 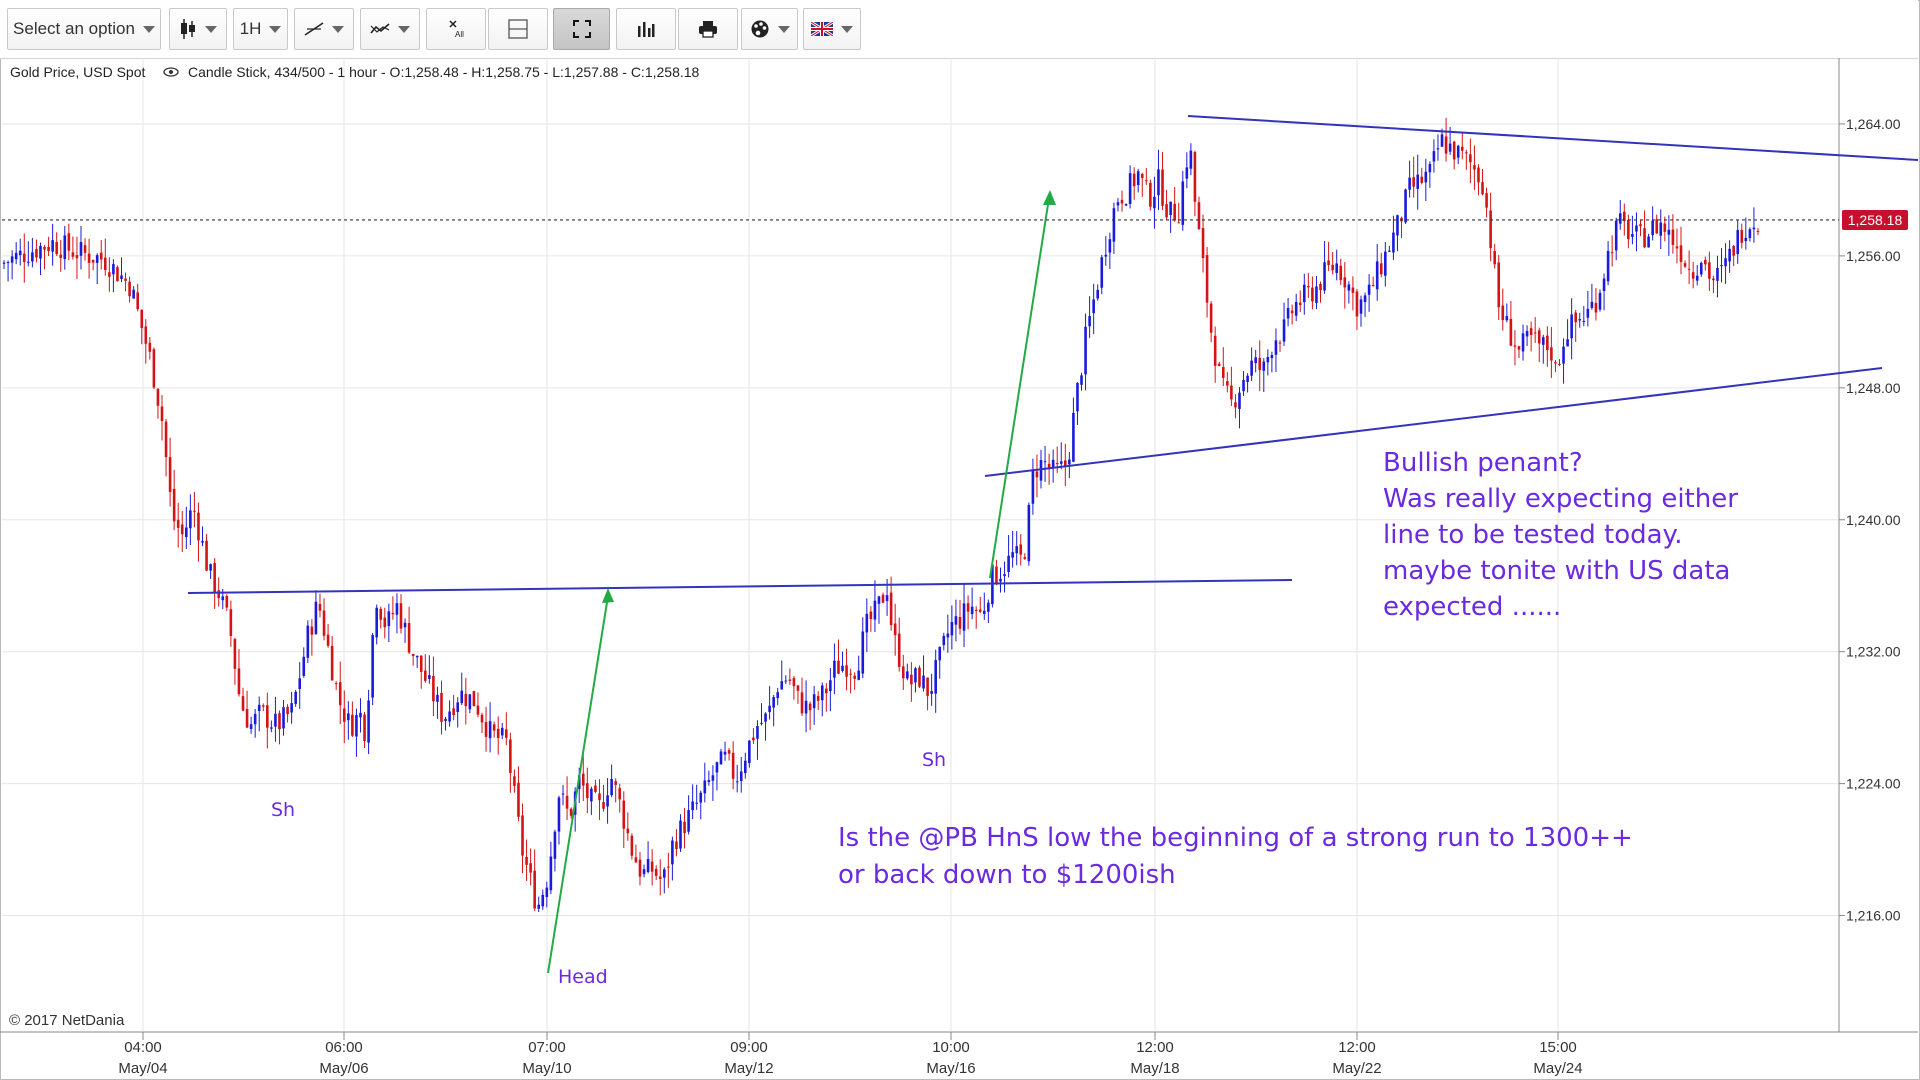 I want to click on crosshair-icon, so click(x=518, y=29).